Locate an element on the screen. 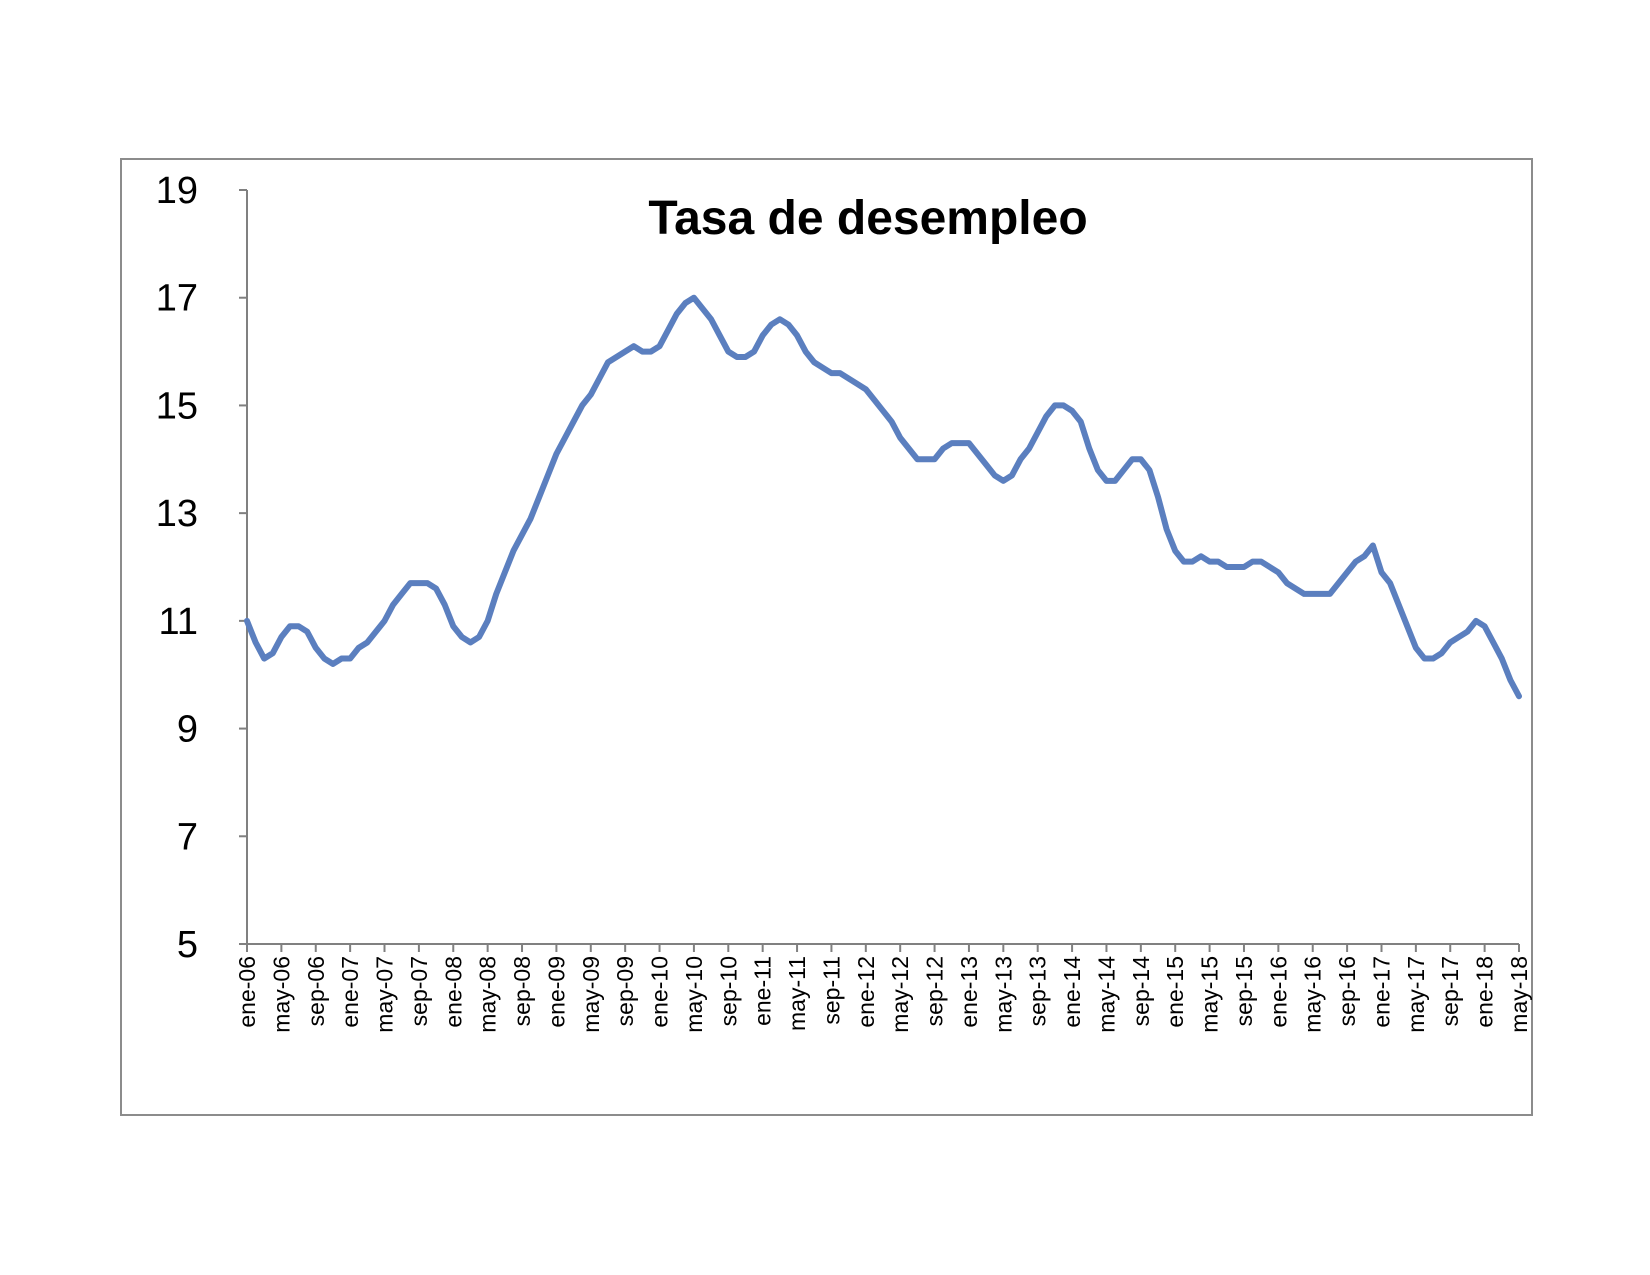  chart-title: Tasa de desempleo is located at coordinates (867, 218).